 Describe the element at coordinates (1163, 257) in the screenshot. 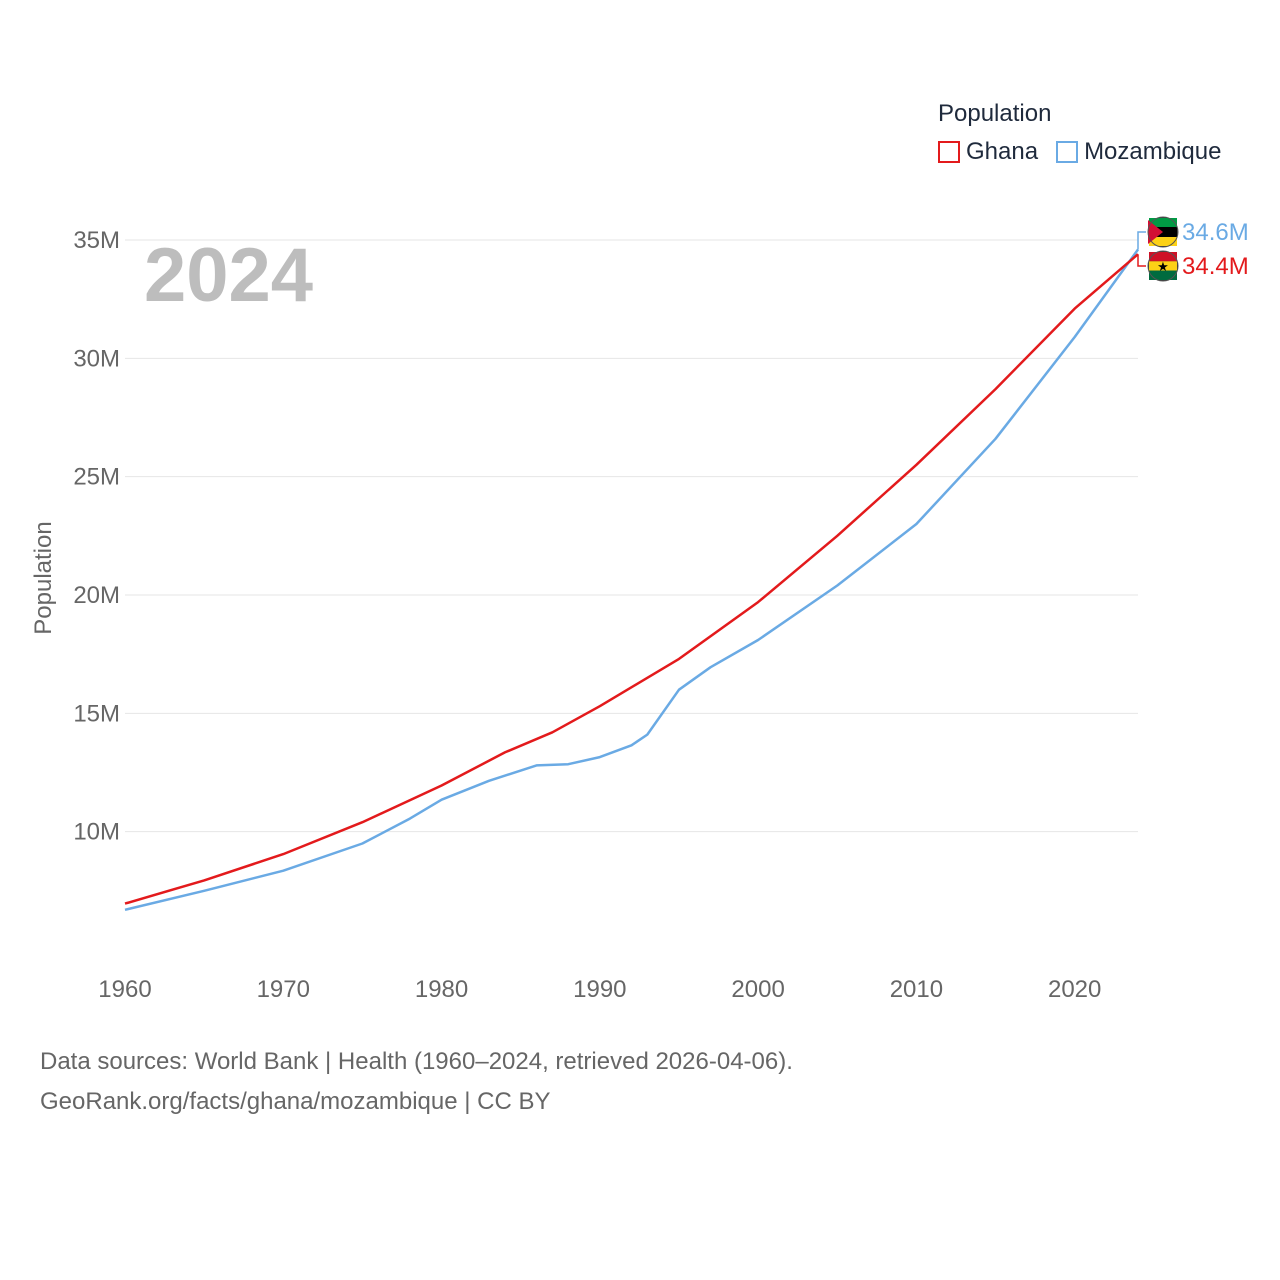

I see `flag-stripe-red` at that location.